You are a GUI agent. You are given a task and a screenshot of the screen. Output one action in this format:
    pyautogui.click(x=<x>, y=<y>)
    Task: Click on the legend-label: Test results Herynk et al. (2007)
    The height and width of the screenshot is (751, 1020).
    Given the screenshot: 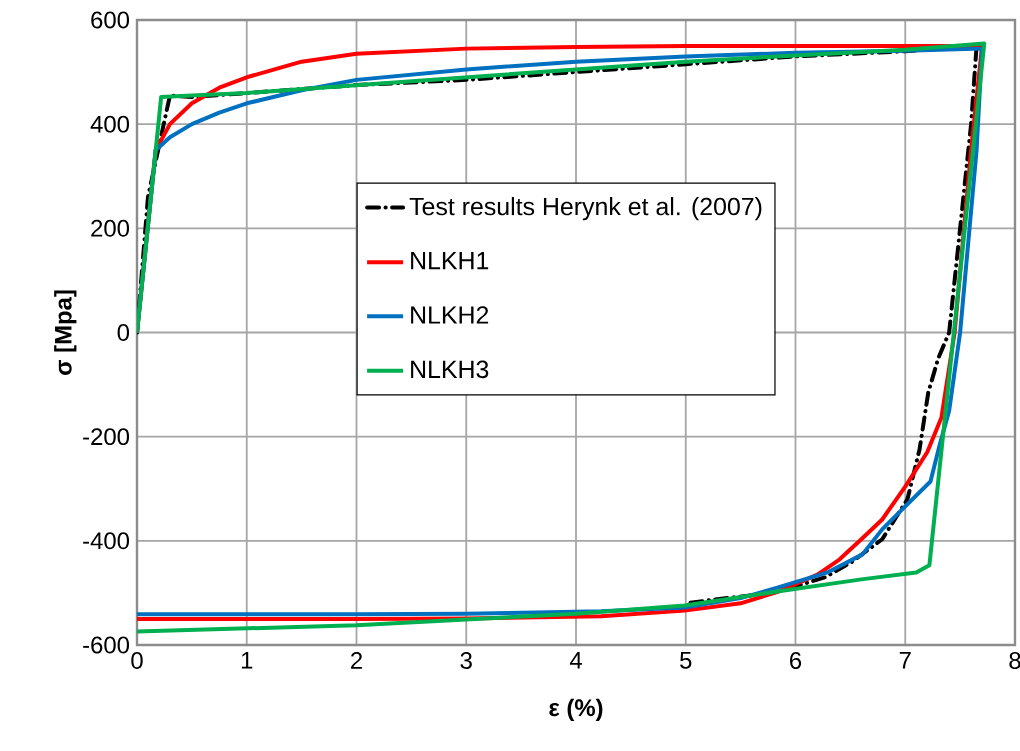 What is the action you would take?
    pyautogui.click(x=585, y=209)
    